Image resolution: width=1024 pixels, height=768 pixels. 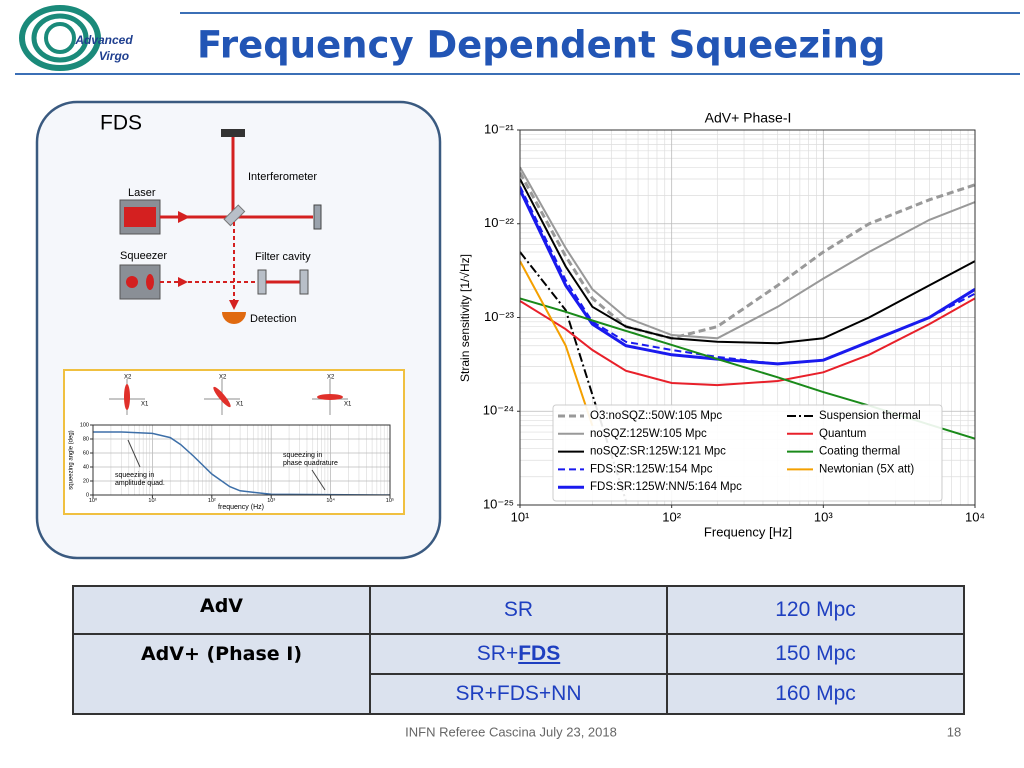 I want to click on legend-label: noSQZ:SR:125W:121 Mpc, so click(x=658, y=452).